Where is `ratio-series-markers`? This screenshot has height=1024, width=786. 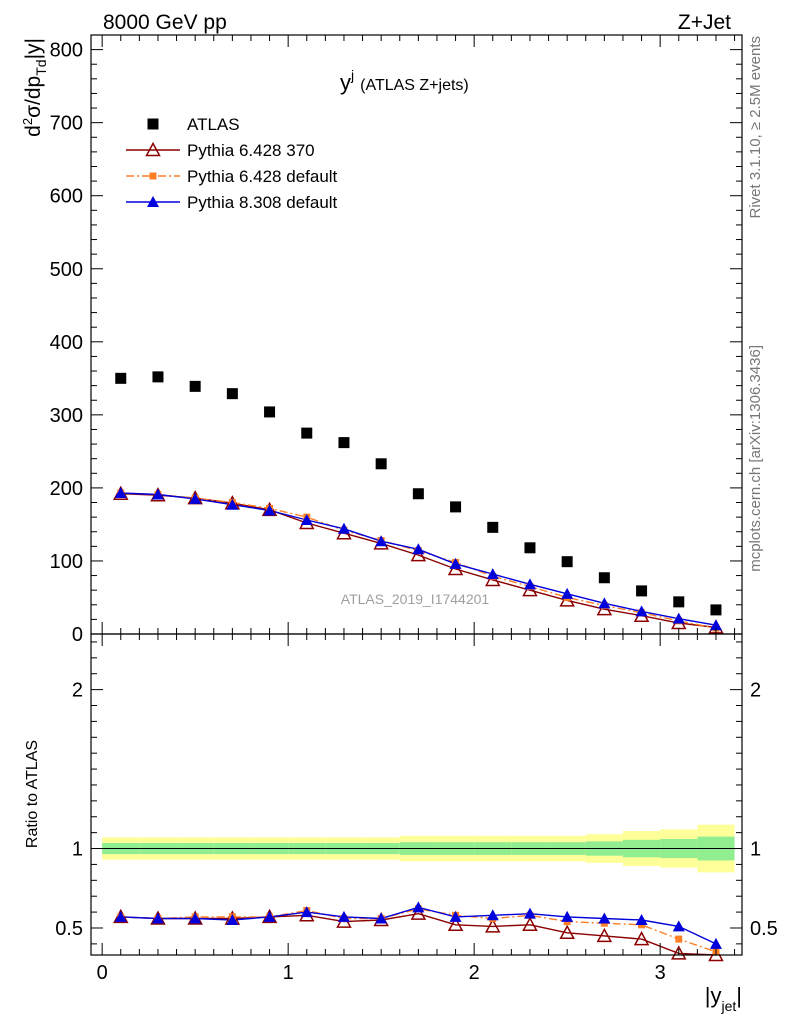
ratio-series-markers is located at coordinates (418, 931).